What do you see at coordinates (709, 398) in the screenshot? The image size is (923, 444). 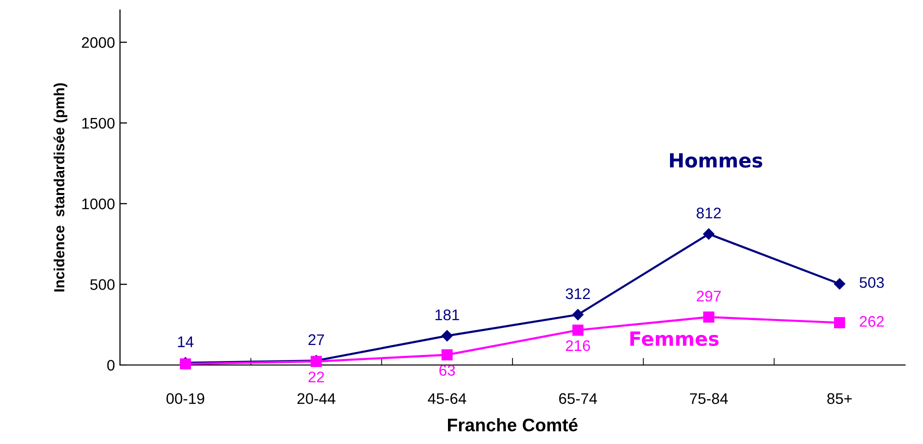 I see `x-tick-label: 75-84` at bounding box center [709, 398].